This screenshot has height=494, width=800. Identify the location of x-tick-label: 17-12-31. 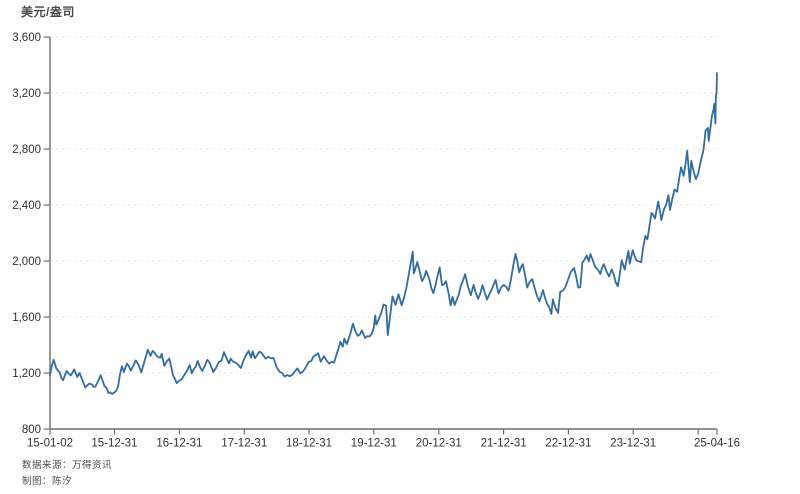
(244, 444).